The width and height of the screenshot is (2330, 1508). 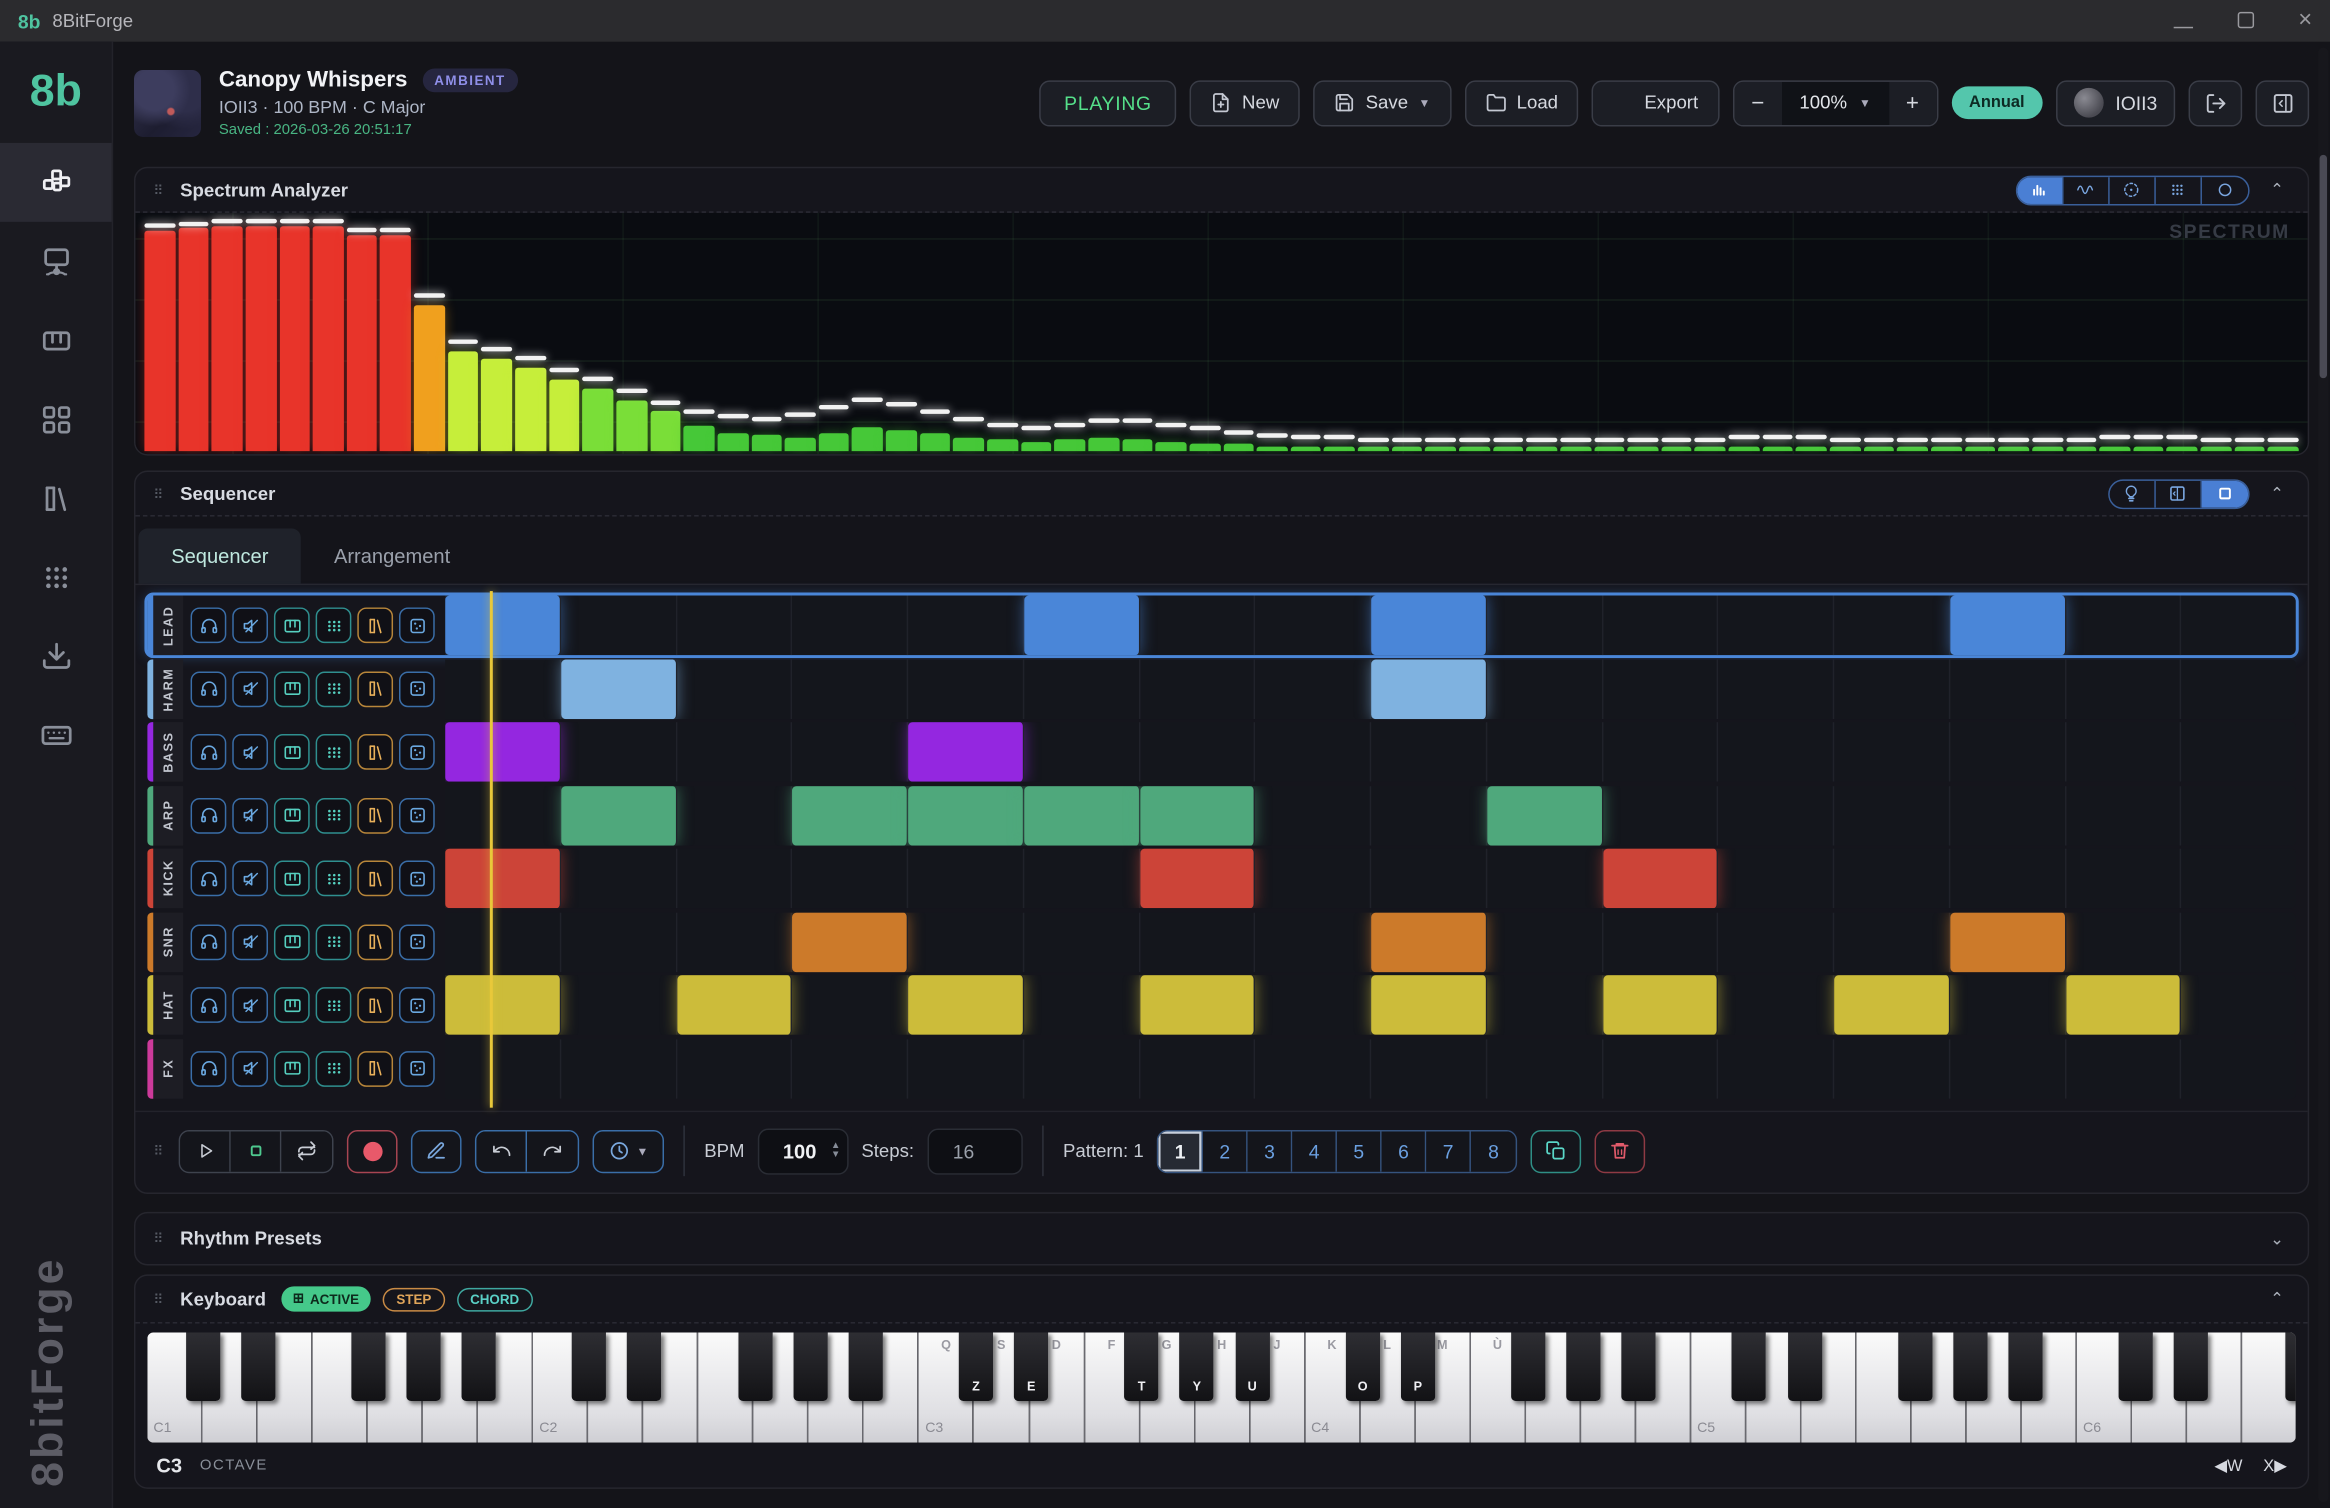 I want to click on close-button: ×, so click(x=2305, y=20).